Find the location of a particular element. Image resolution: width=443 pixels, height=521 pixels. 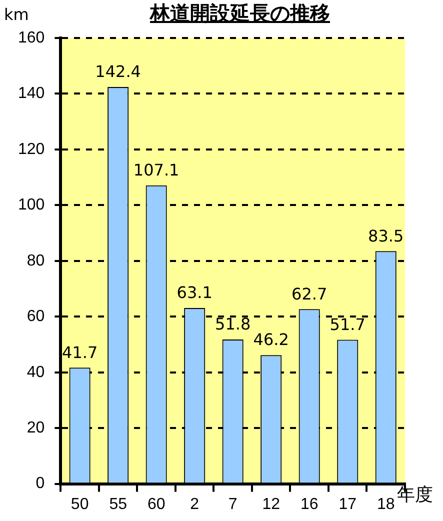

data-label: 62.7 is located at coordinates (310, 294).